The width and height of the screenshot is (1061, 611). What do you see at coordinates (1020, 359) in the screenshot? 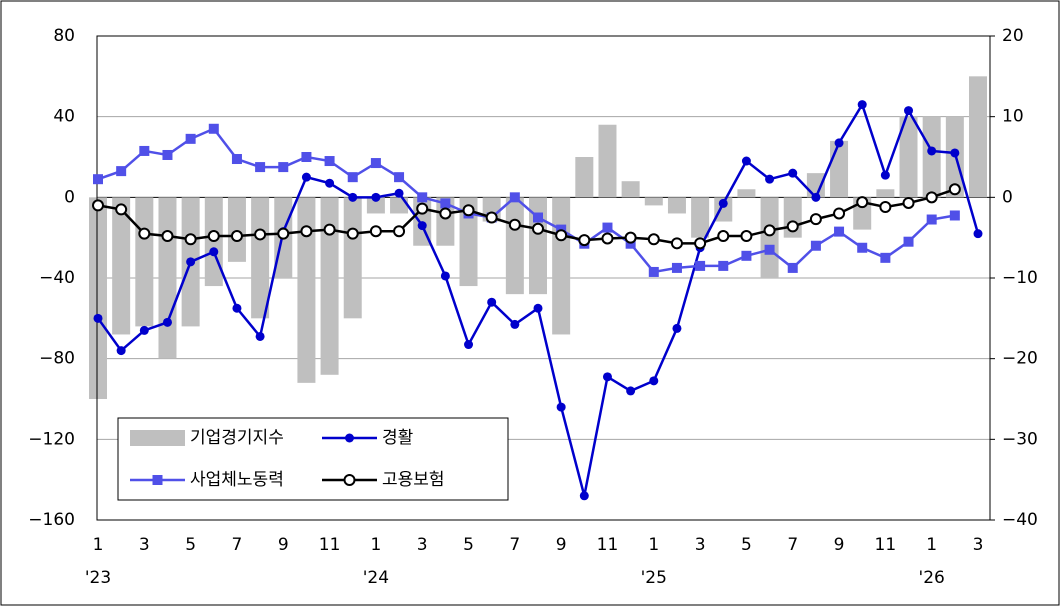
I see `y2-tick-label: −20` at bounding box center [1020, 359].